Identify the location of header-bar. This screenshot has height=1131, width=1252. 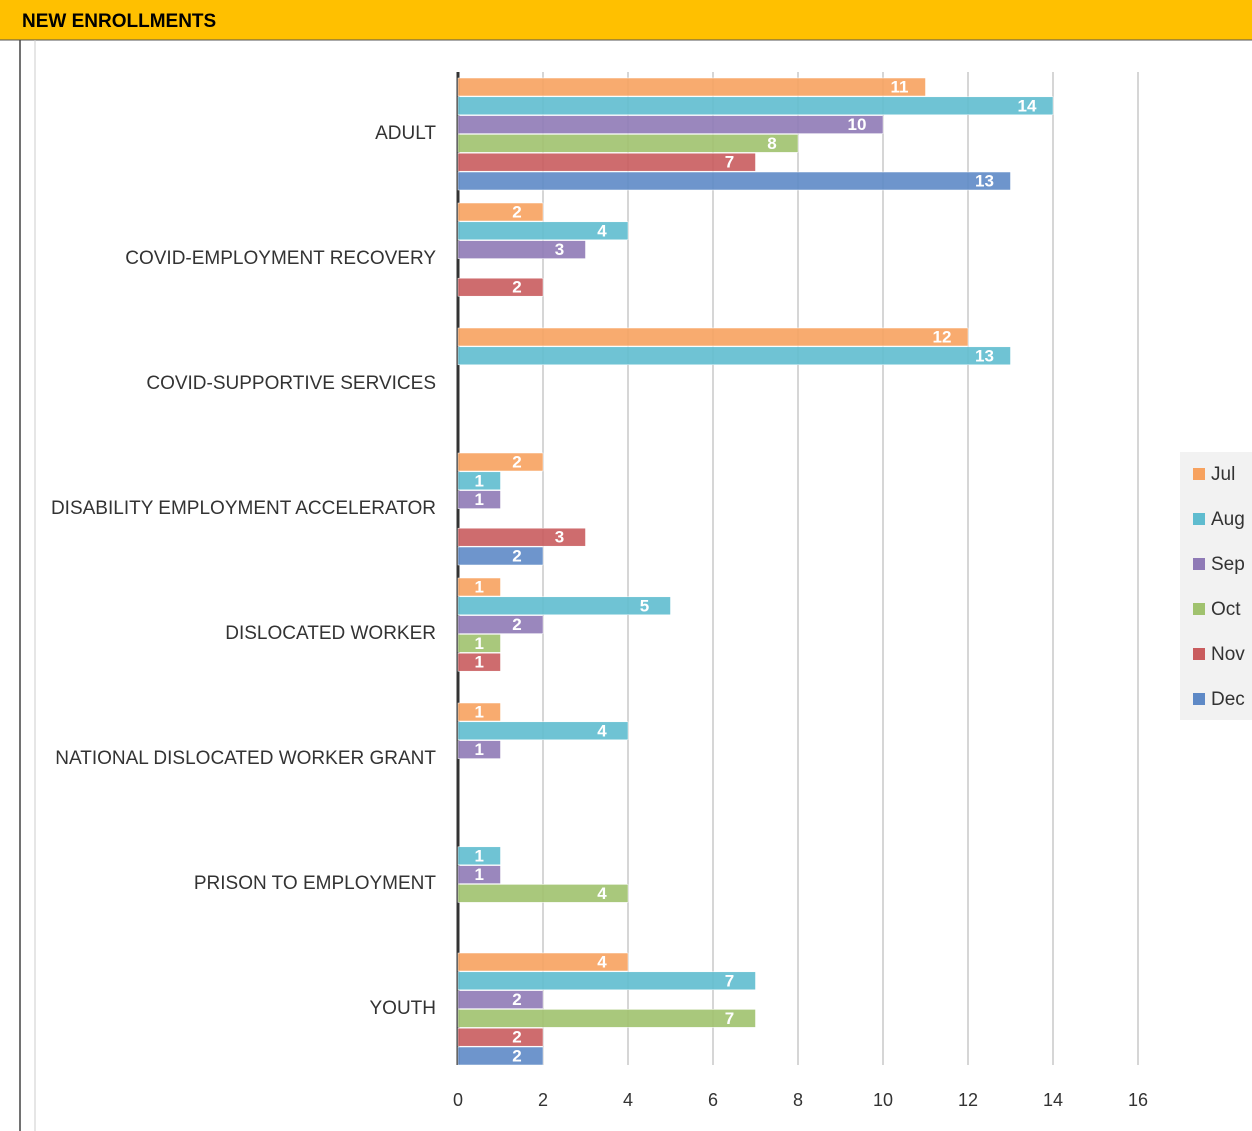
(626, 20).